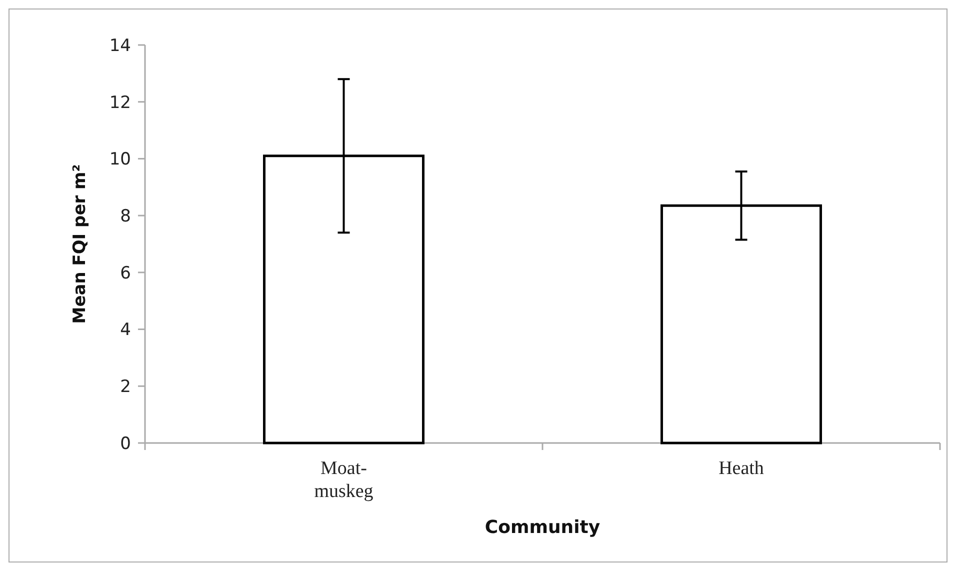 This screenshot has width=956, height=571. I want to click on x-tick-label: Heath, so click(741, 468).